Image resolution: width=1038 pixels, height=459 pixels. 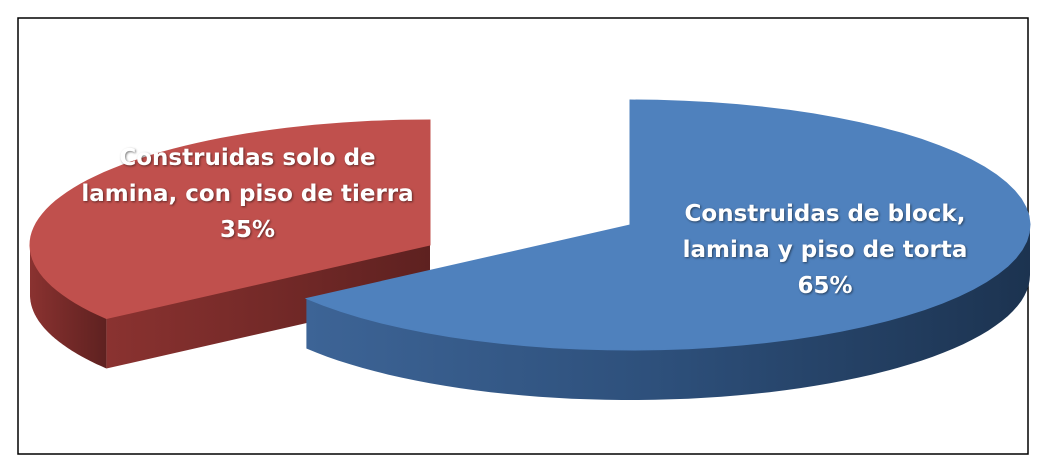 I want to click on slice-cut-face, so click(x=268, y=307).